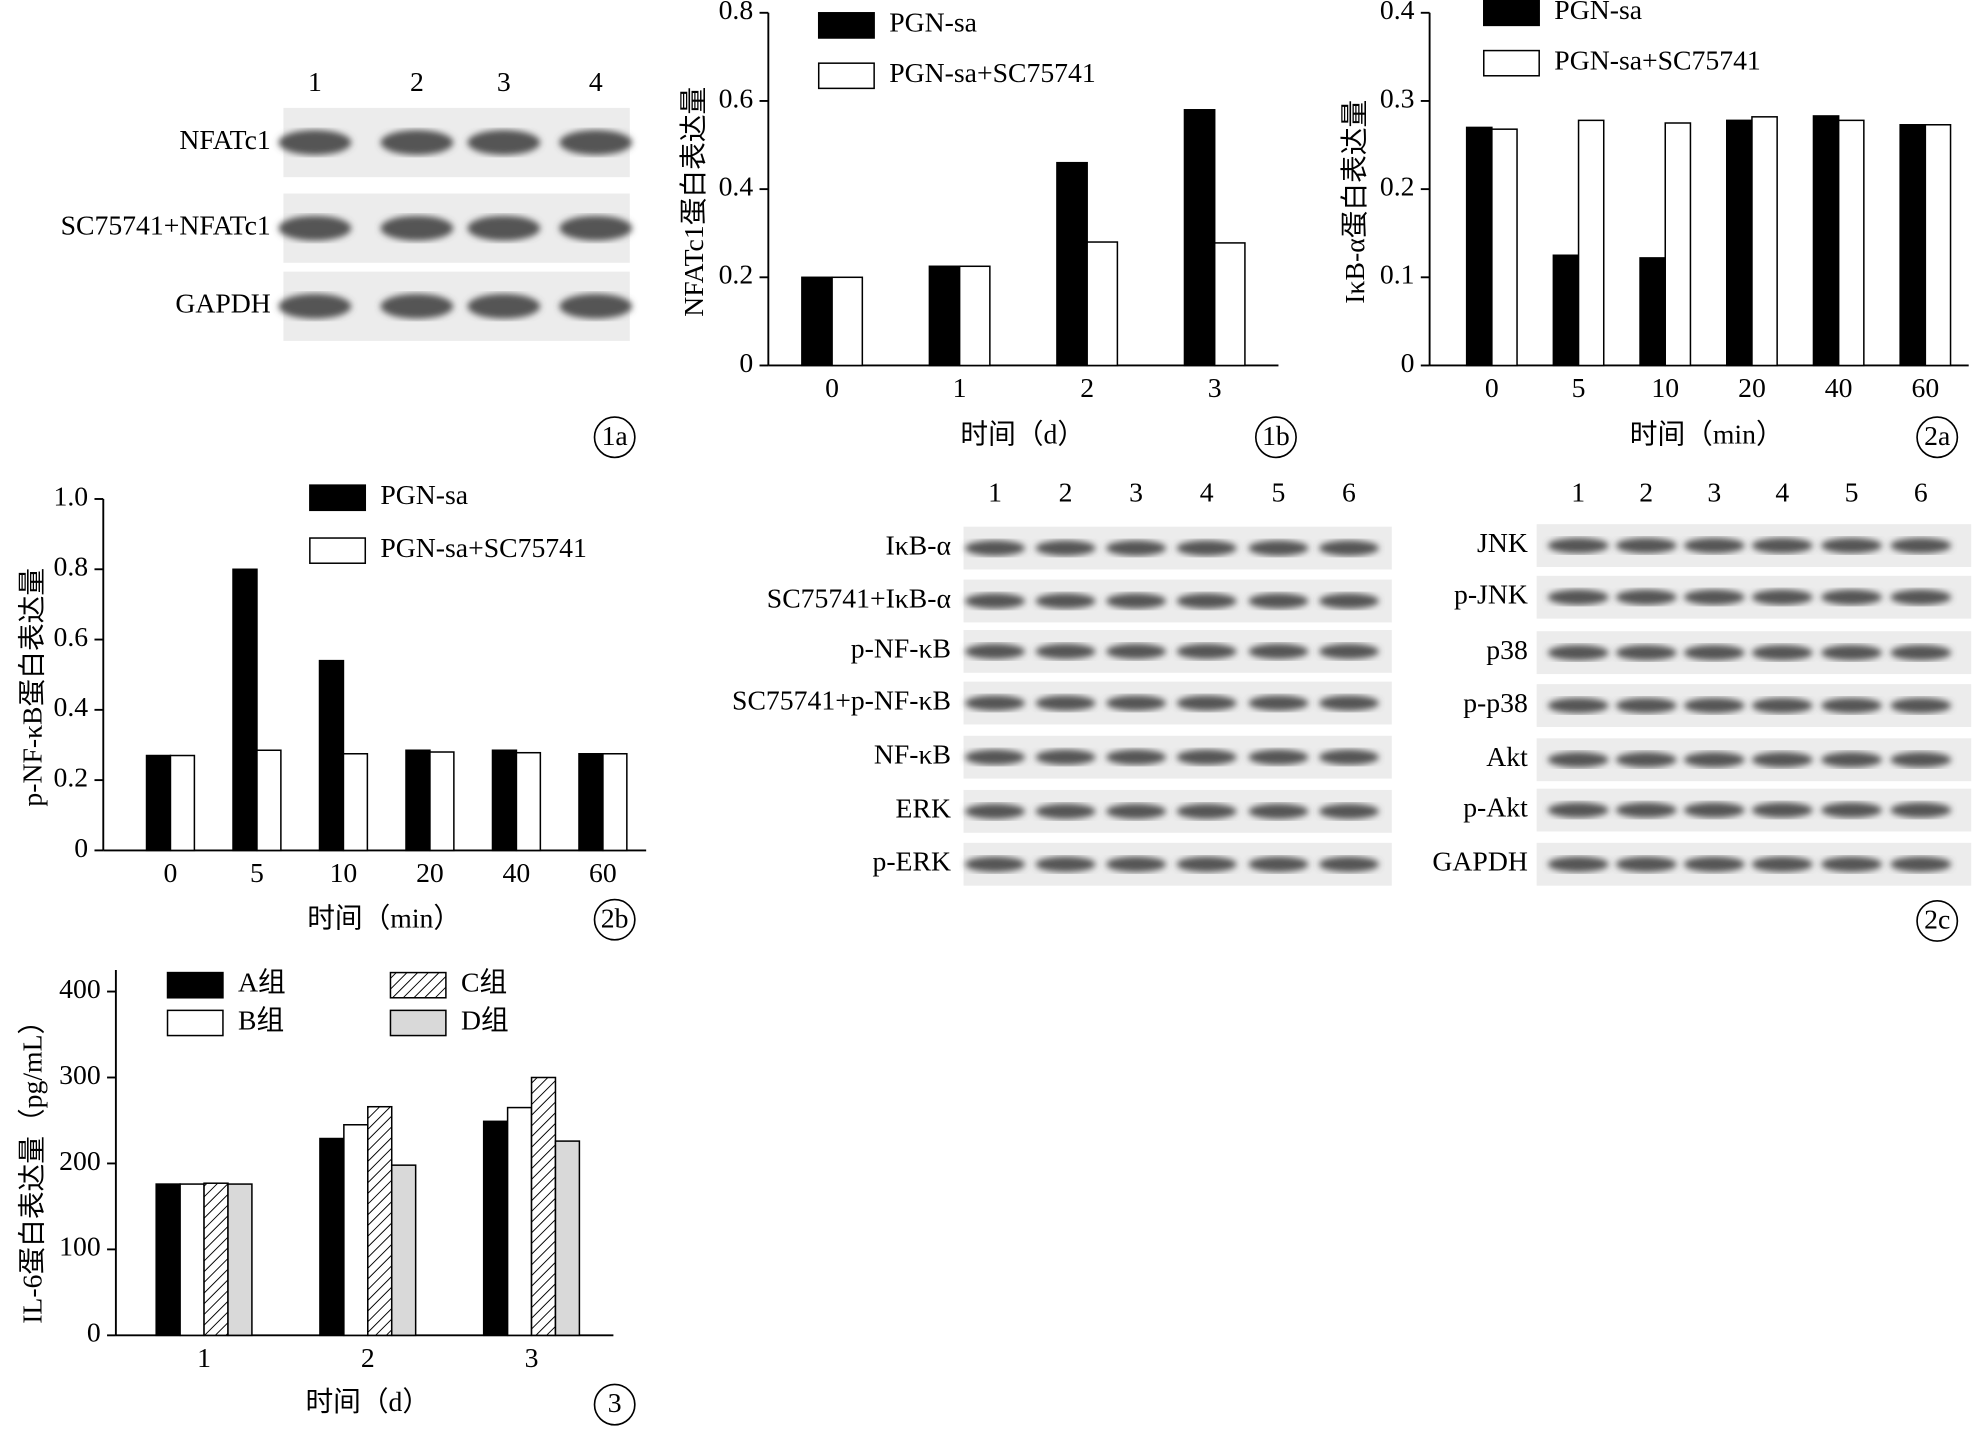  What do you see at coordinates (911, 861) in the screenshot?
I see `blot-row-label: p-ERK` at bounding box center [911, 861].